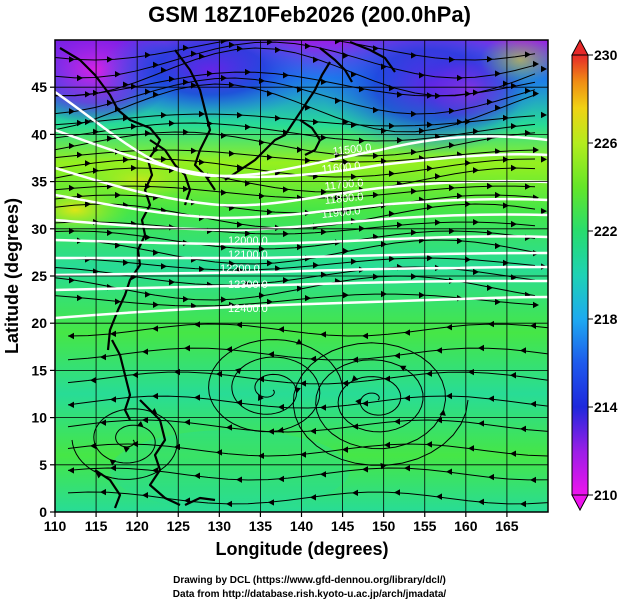  I want to click on x-axis-ticks: 110 115 120 125 130 135 140 145 150 155 160 165, so click(281, 523).